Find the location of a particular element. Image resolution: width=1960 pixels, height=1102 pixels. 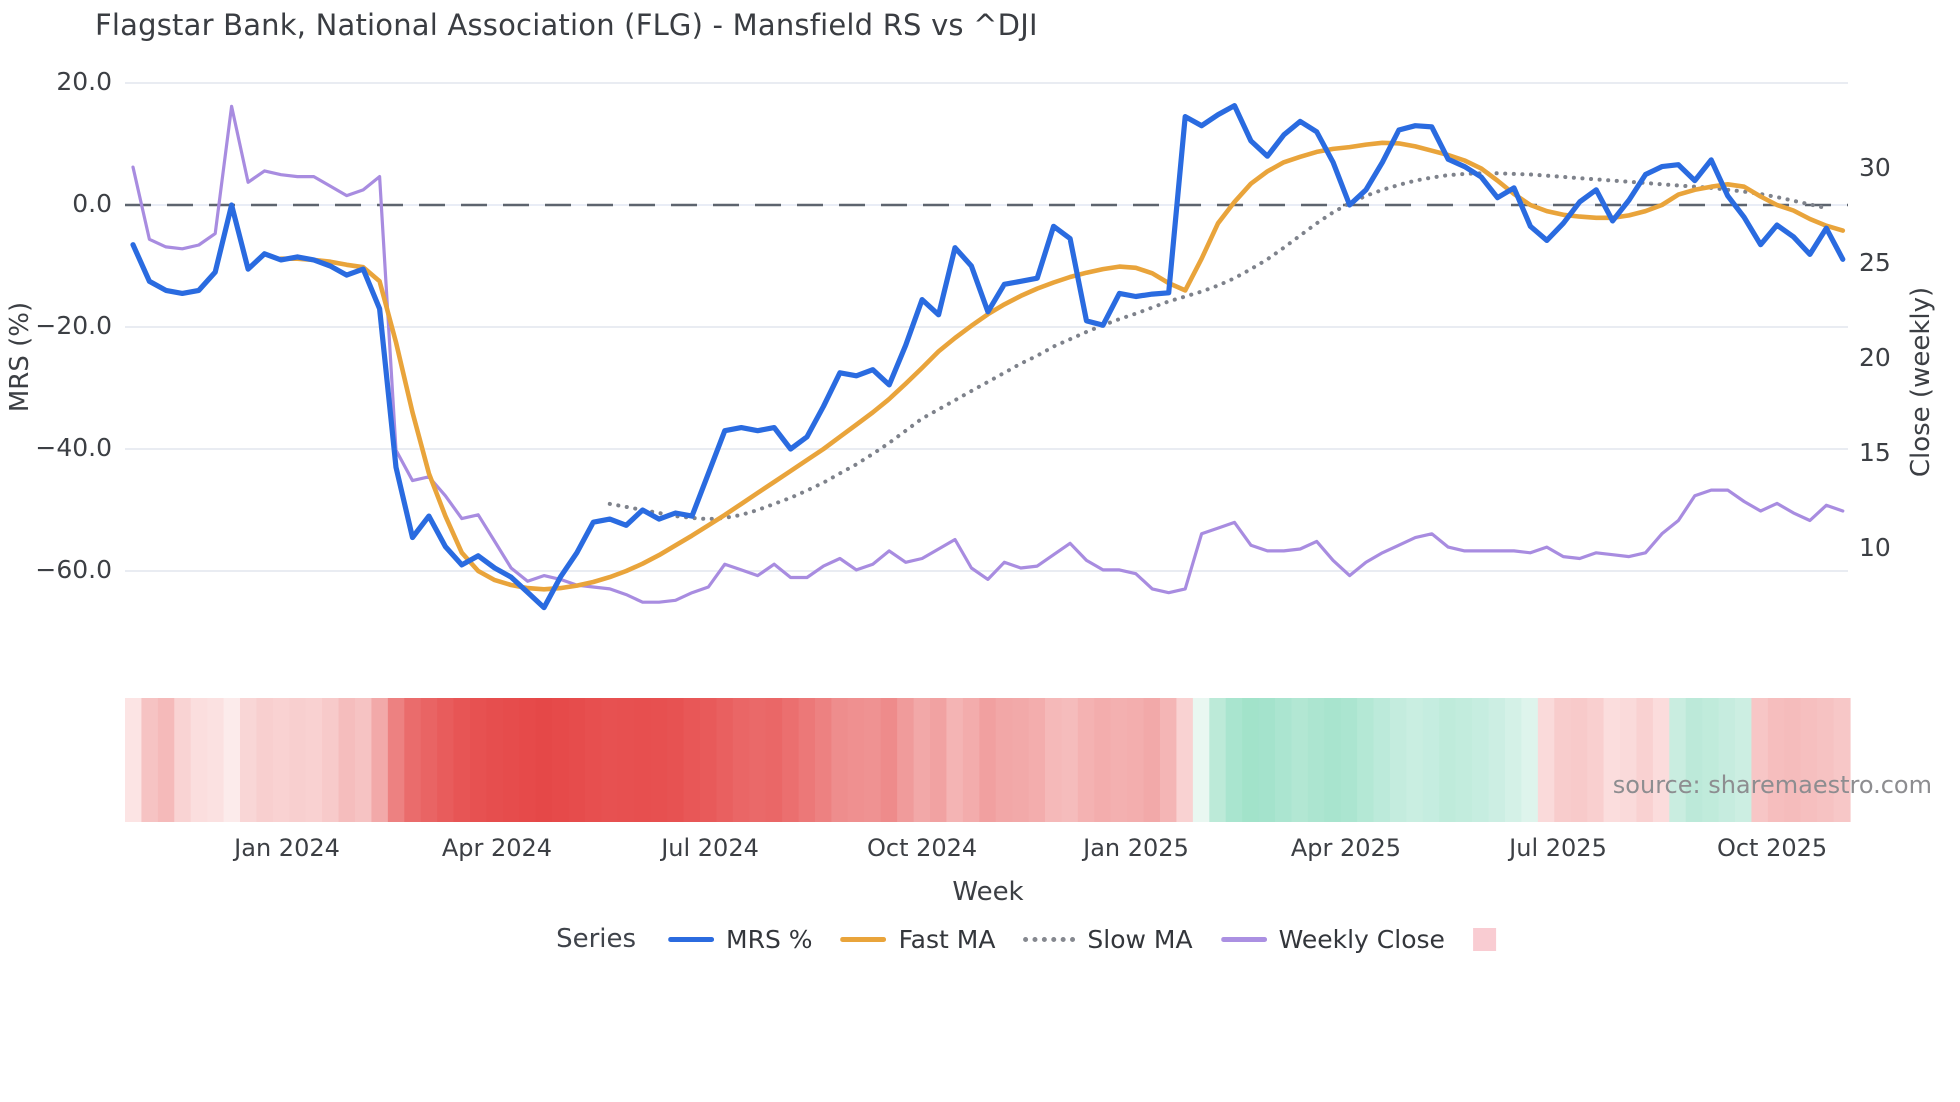

source-credit: source: sharemaestro.com is located at coordinates (1772, 785).